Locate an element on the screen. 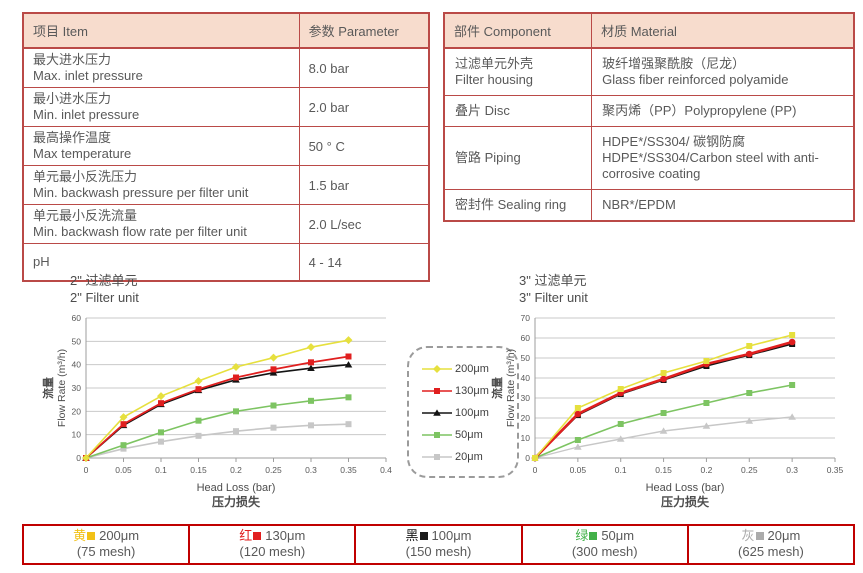  color-name-label: 绿 is located at coordinates (582, 535).